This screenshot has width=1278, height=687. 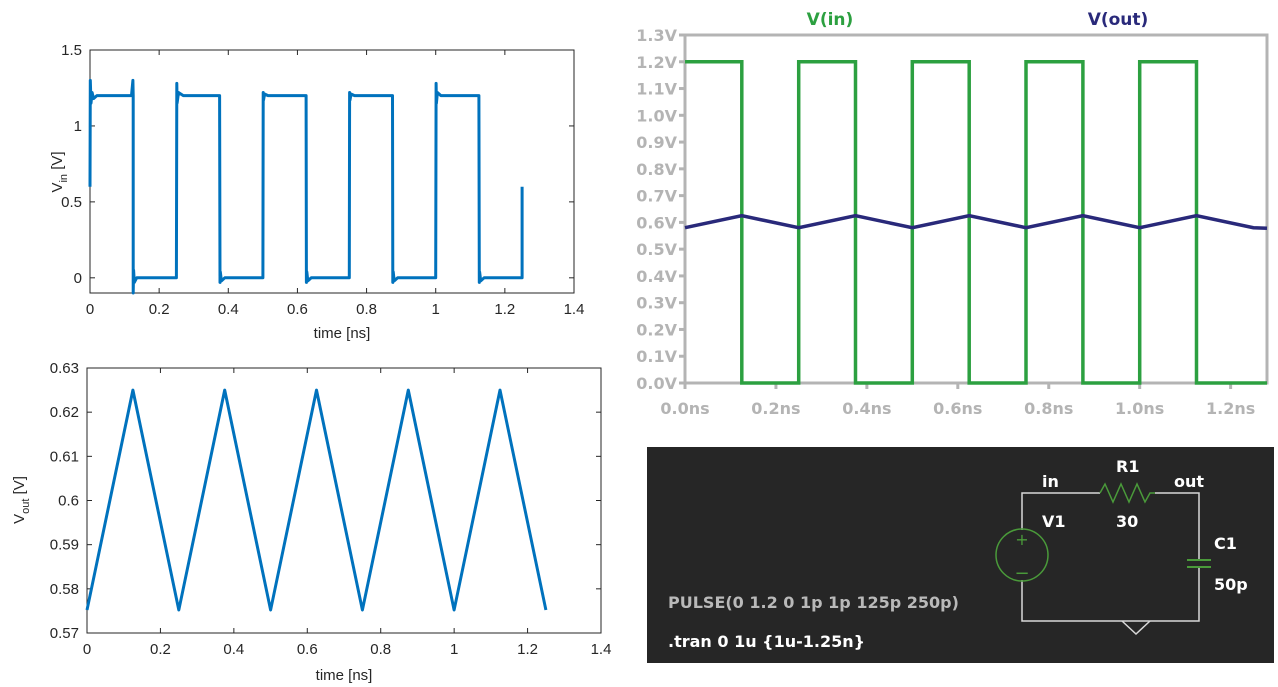 I want to click on vout-xtick-label: 1, so click(x=454, y=649).